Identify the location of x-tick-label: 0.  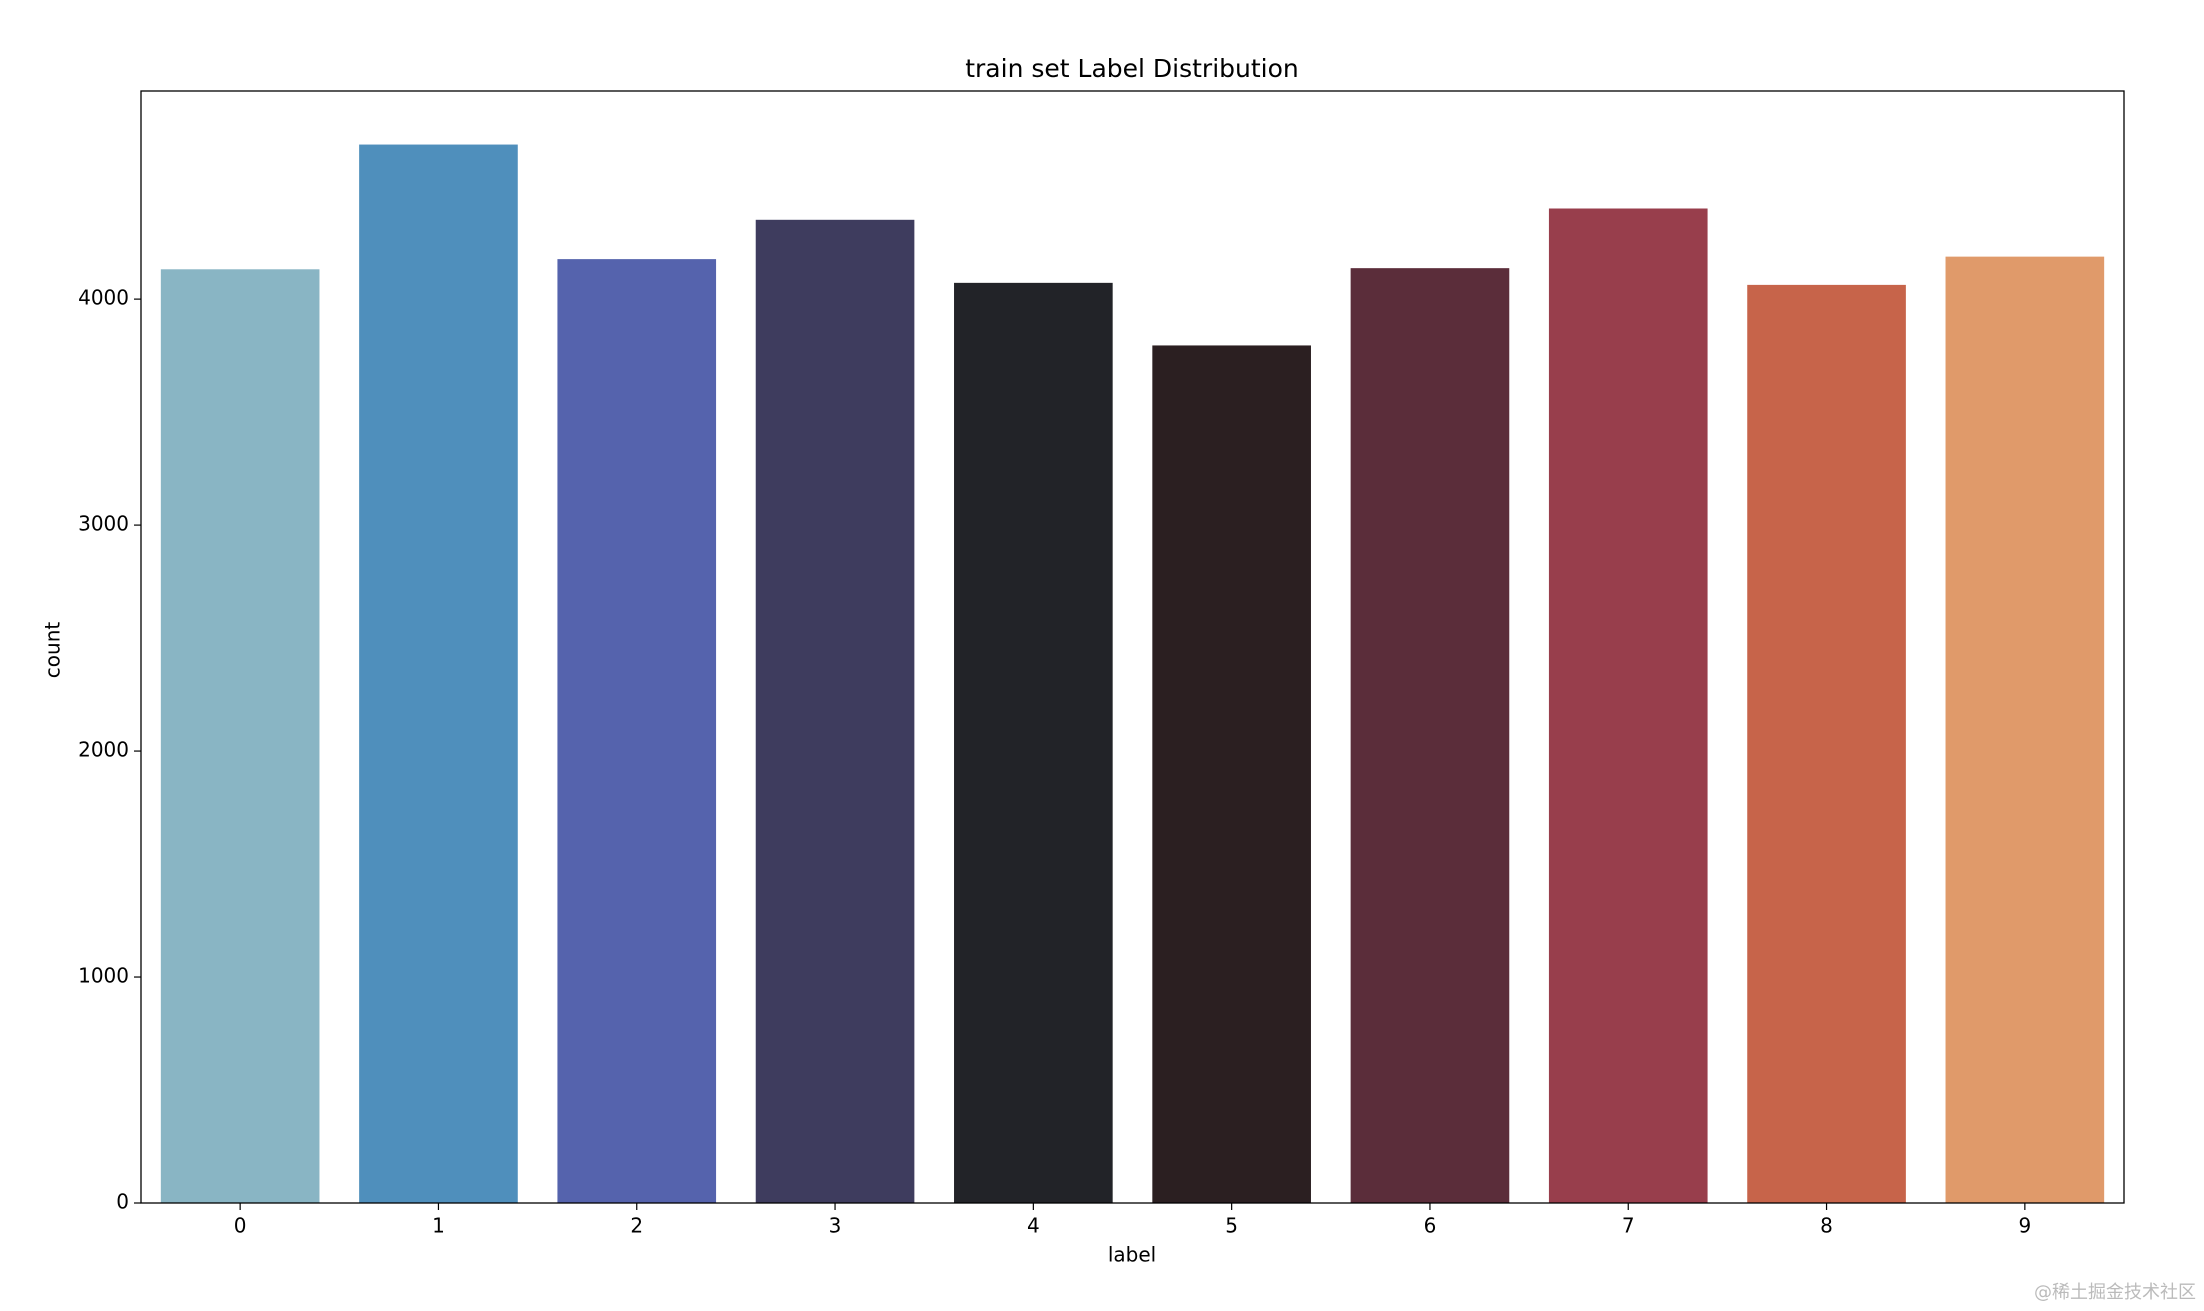
(240, 1226).